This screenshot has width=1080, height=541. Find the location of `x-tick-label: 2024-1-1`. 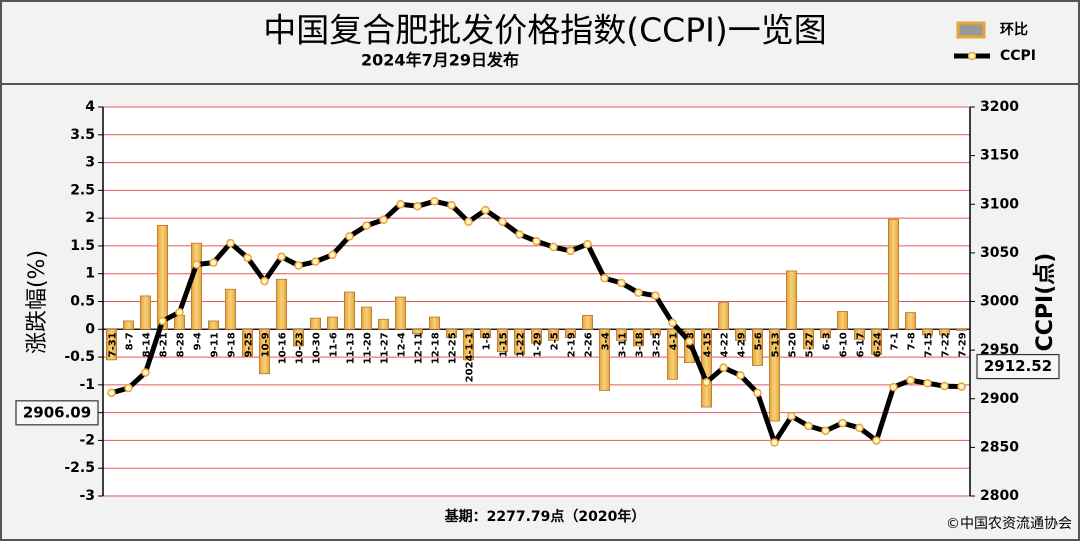

x-tick-label: 2024-1-1 is located at coordinates (470, 357).